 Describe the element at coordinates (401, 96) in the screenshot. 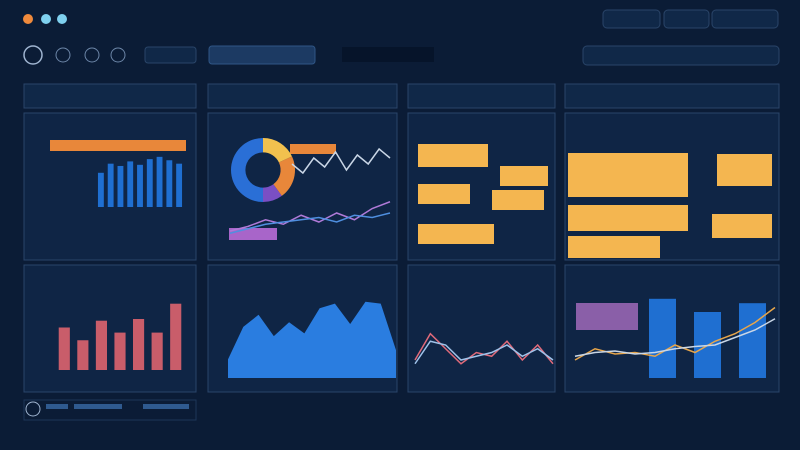

I see `panel-headers` at that location.